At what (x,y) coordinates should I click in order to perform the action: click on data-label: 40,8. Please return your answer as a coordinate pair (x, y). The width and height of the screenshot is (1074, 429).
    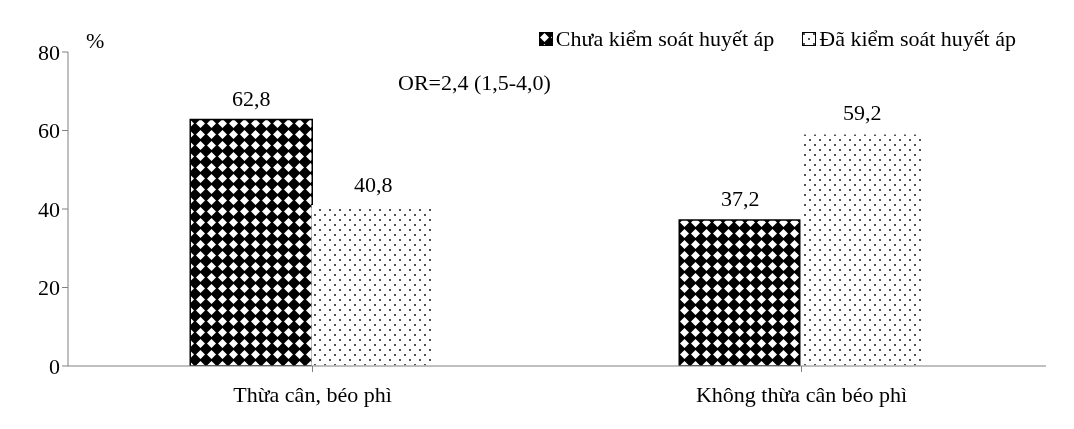
    Looking at the image, I should click on (373, 184).